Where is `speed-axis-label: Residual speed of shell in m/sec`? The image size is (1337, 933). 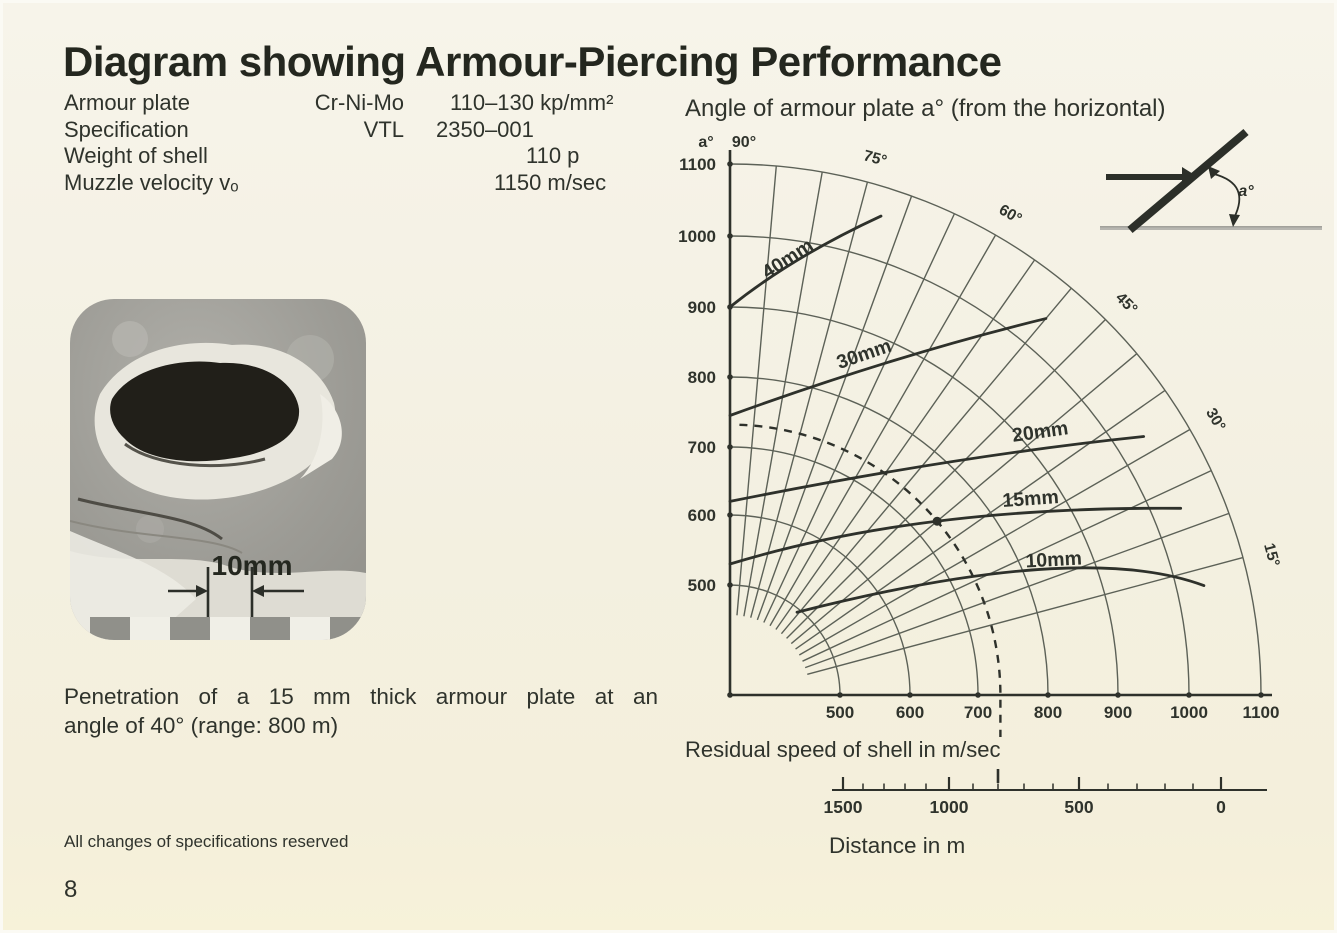
speed-axis-label: Residual speed of shell in m/sec is located at coordinates (843, 749).